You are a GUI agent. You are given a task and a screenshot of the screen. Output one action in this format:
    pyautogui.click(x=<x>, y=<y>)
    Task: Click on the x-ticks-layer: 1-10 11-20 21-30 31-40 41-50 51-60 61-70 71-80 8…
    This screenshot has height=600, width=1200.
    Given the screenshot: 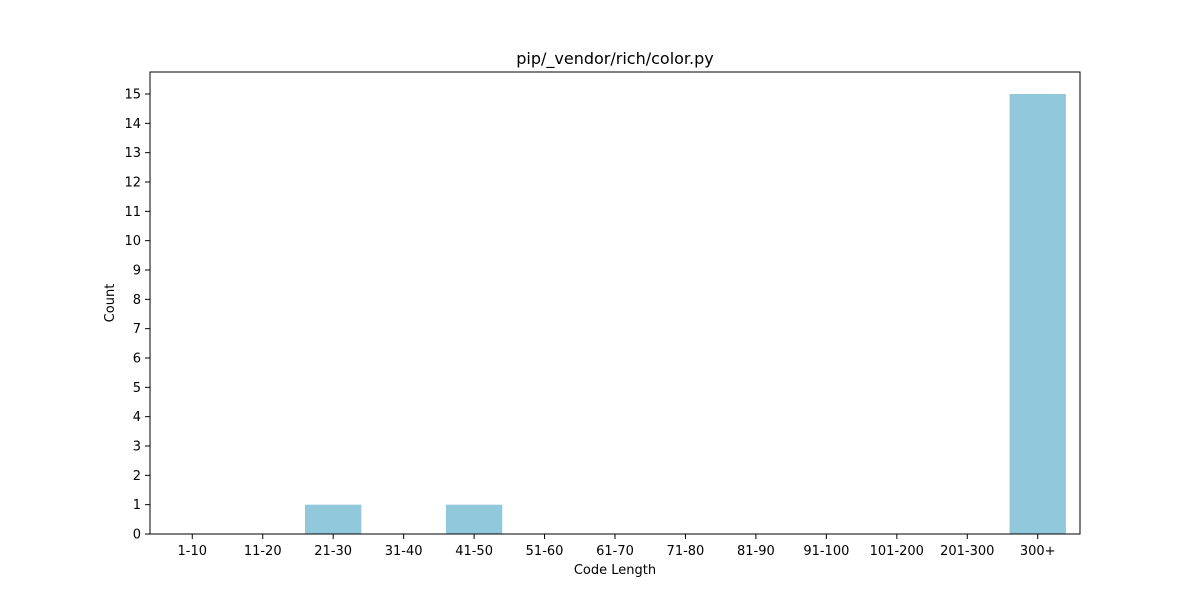 What is the action you would take?
    pyautogui.click(x=617, y=546)
    